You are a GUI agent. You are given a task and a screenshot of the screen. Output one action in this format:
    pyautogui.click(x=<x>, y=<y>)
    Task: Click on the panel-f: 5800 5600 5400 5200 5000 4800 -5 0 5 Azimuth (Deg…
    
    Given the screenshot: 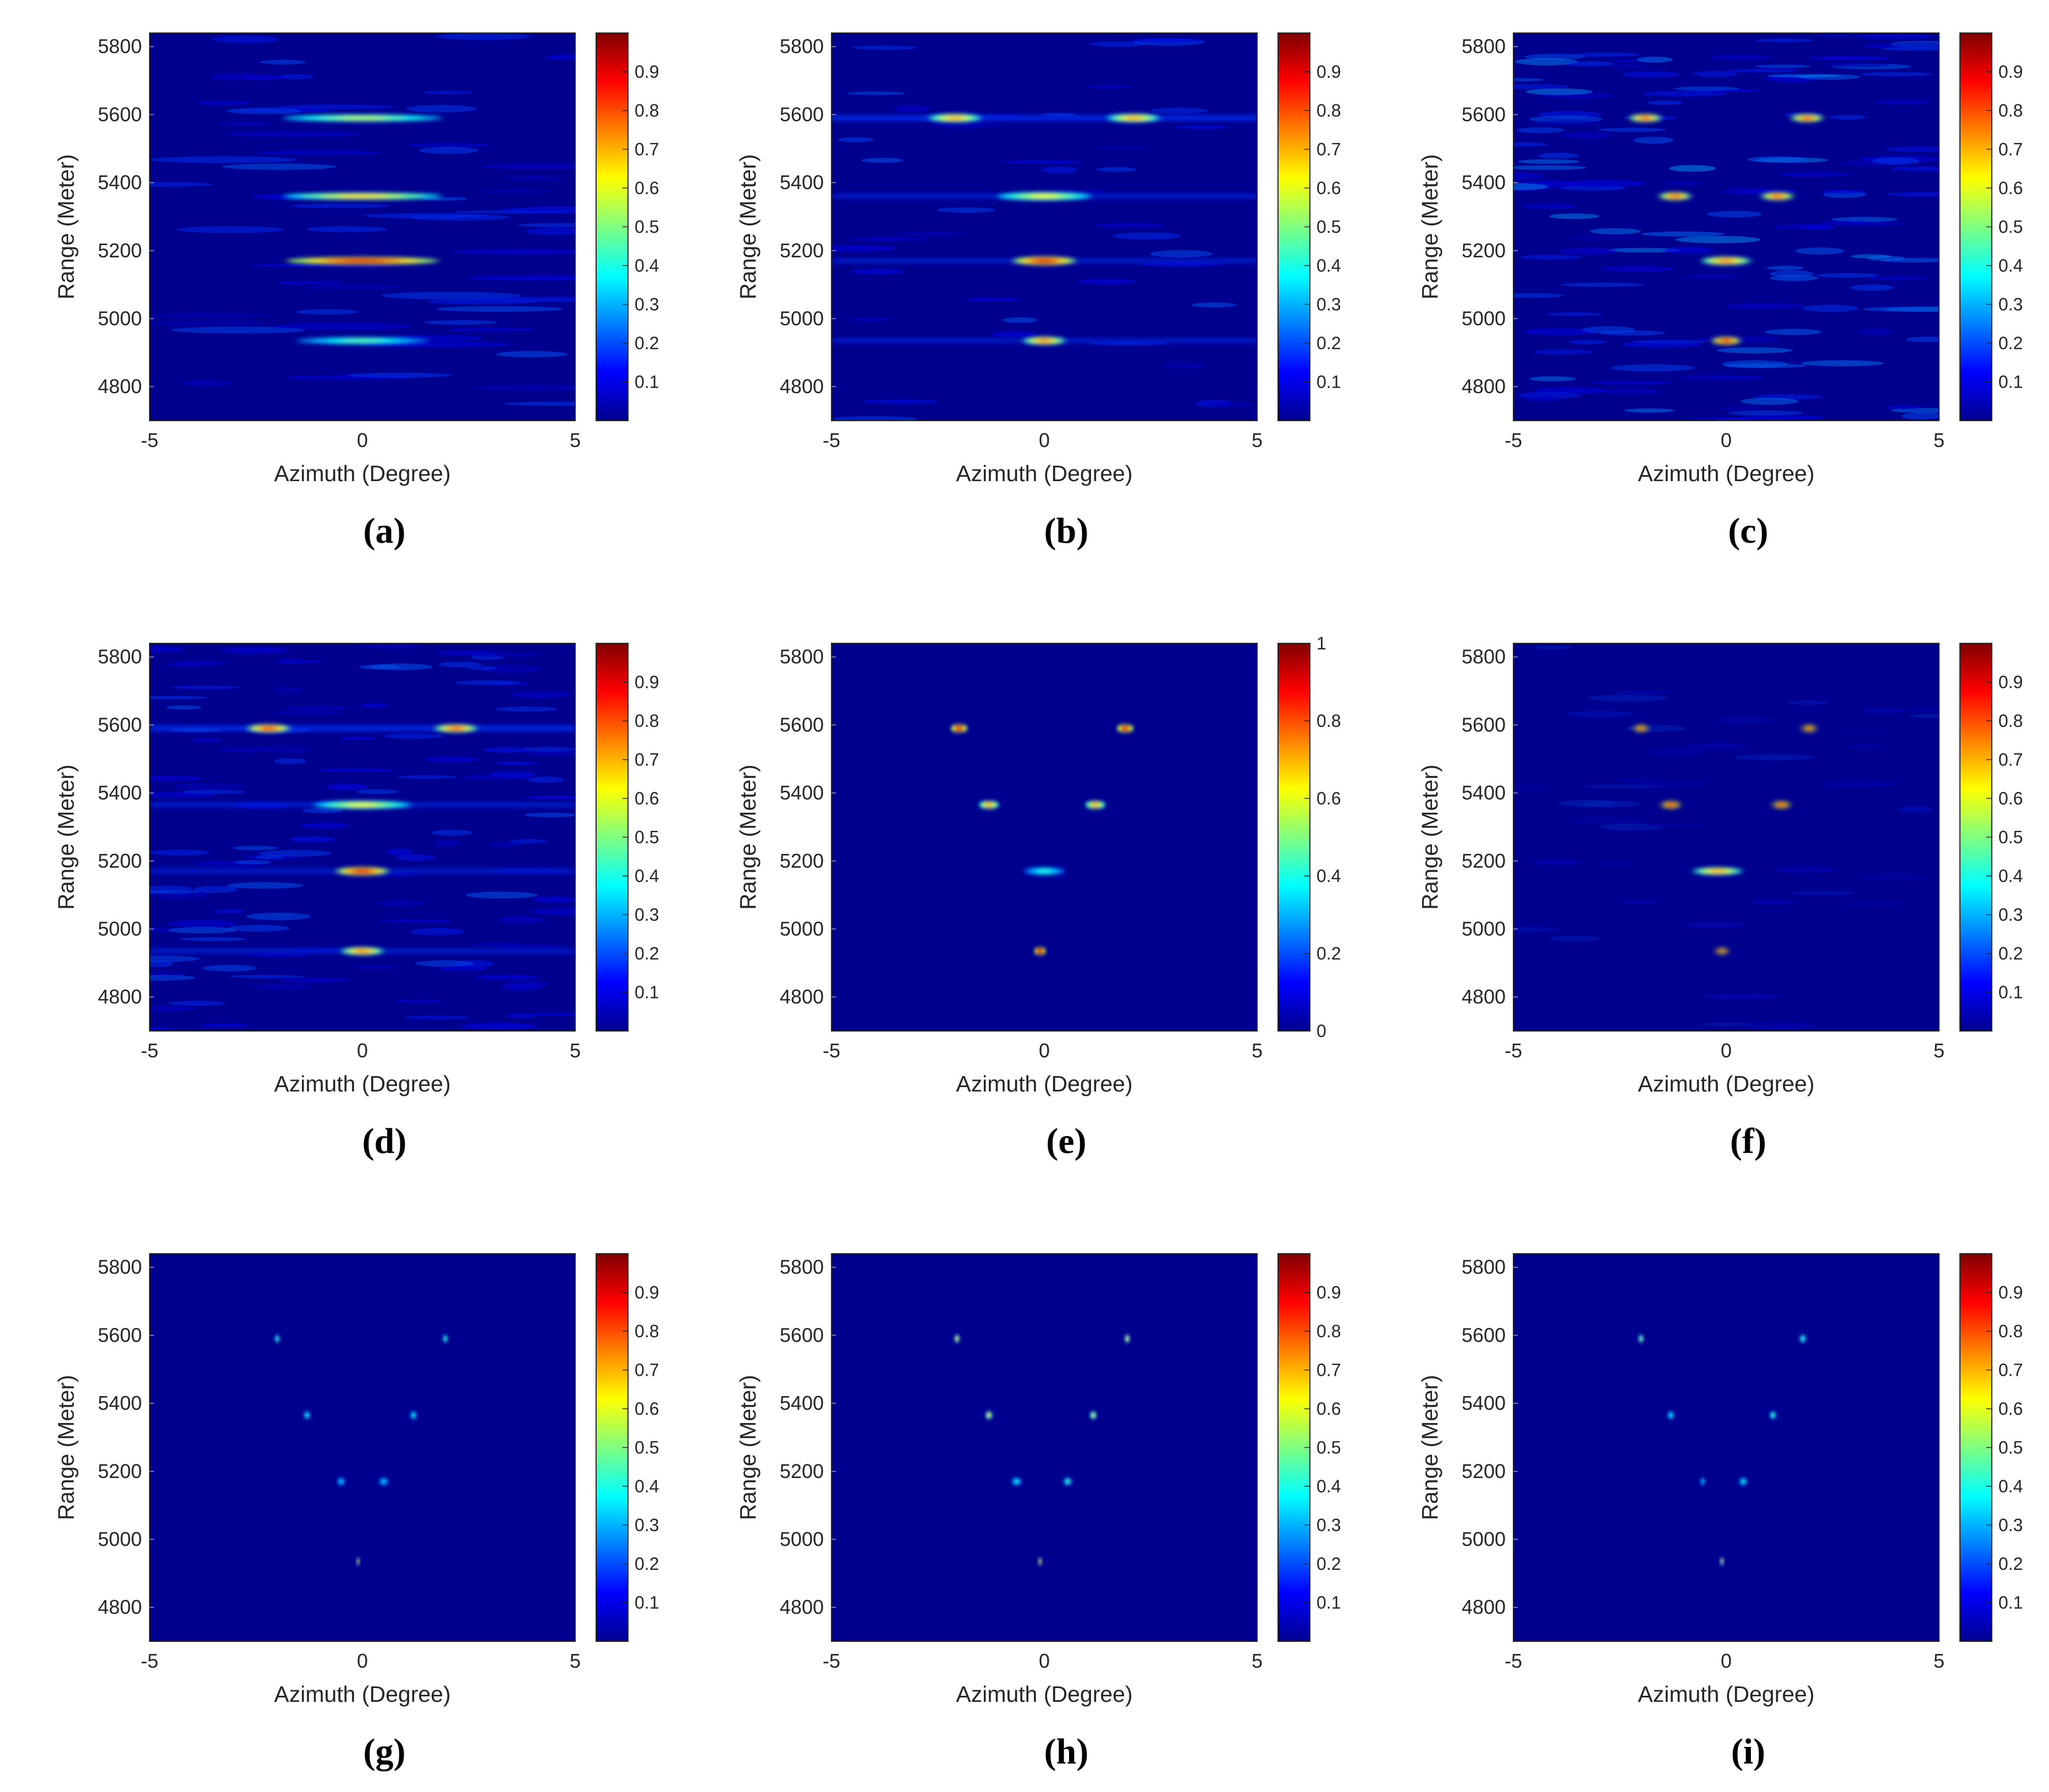 What is the action you would take?
    pyautogui.click(x=1720, y=902)
    